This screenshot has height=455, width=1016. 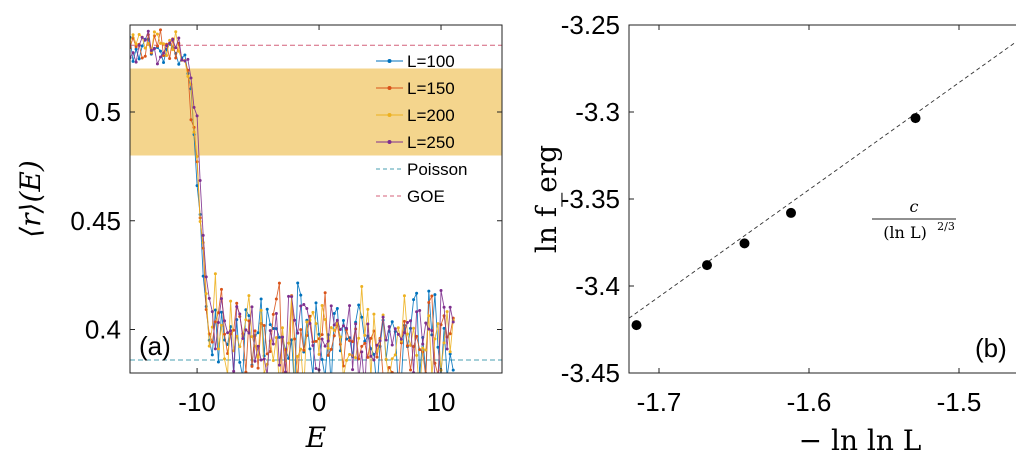 What do you see at coordinates (659, 402) in the screenshot?
I see `x-tick-label: -1.7` at bounding box center [659, 402].